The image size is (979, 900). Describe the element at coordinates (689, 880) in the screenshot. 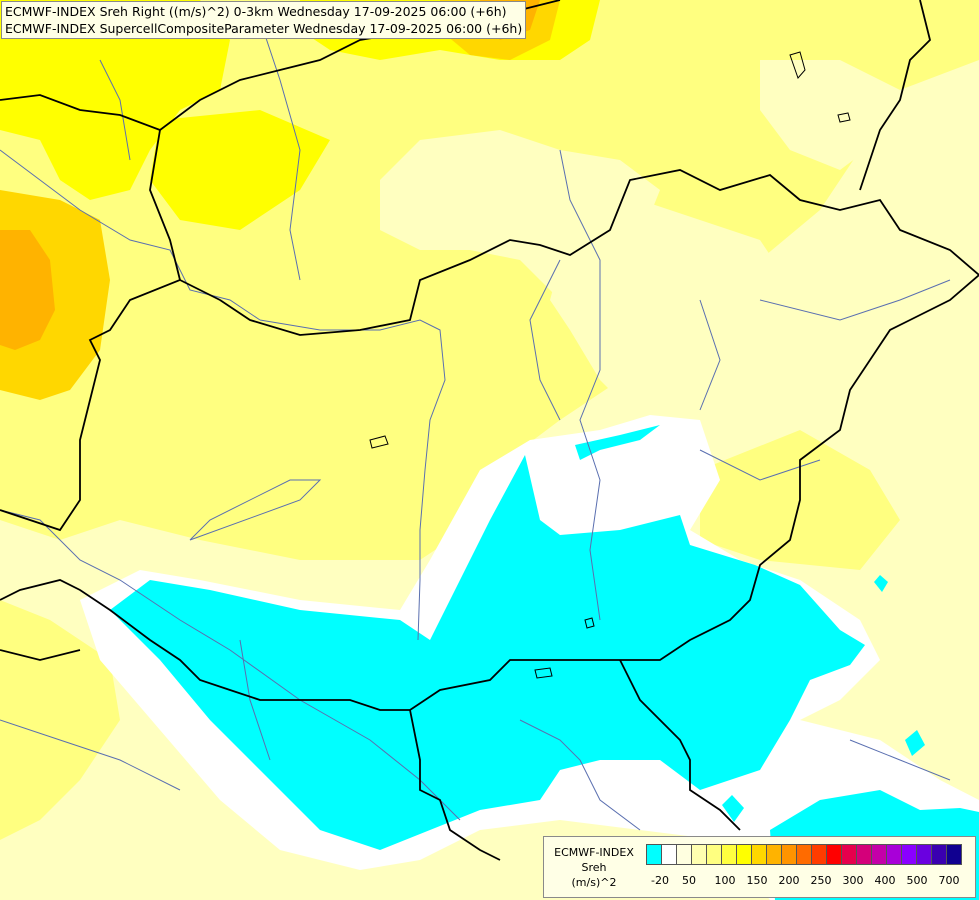

I see `legend-tick-label: 50` at that location.